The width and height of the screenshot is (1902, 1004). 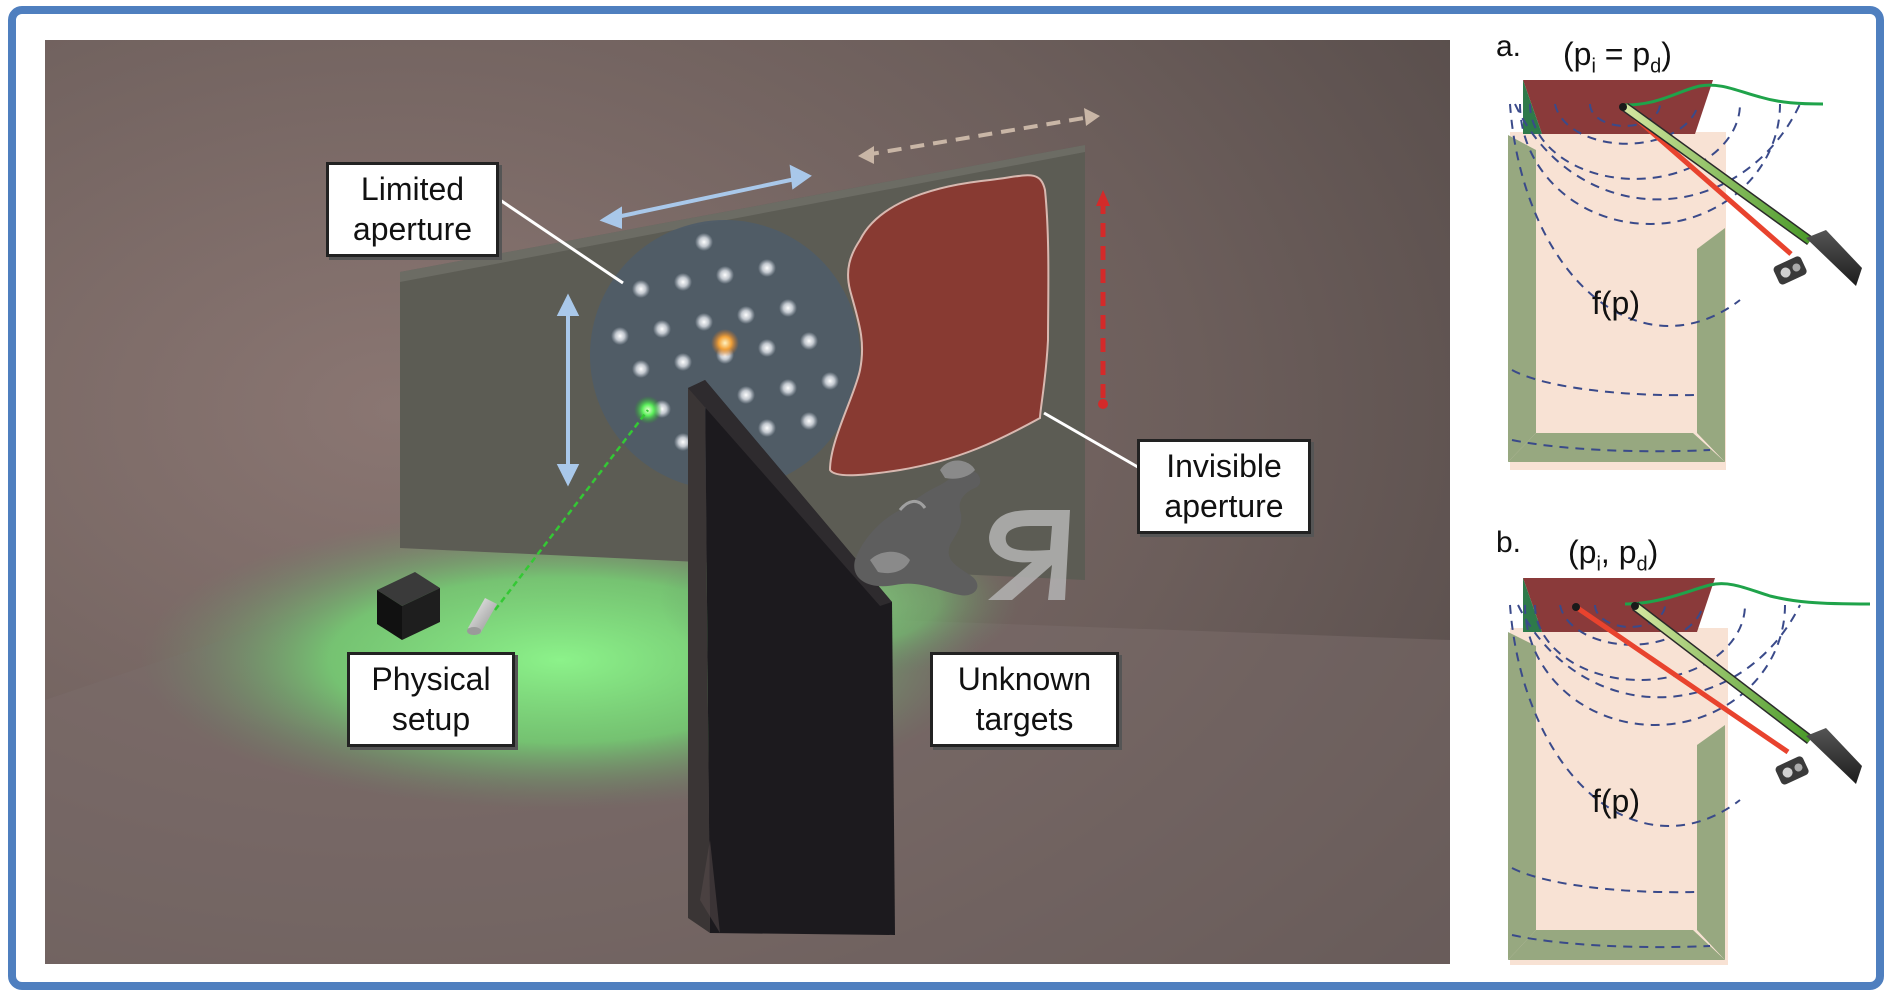 I want to click on scan-arrow-vertical, so click(x=568, y=390).